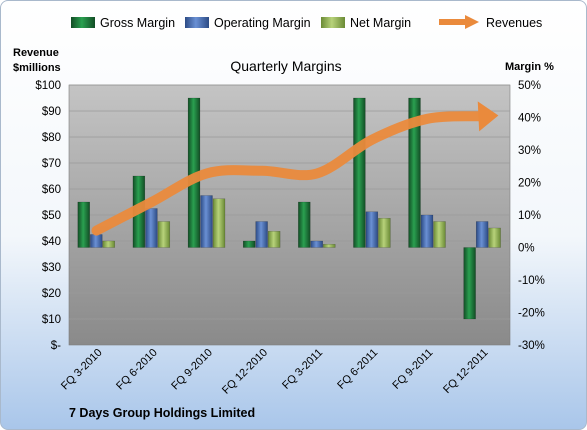  What do you see at coordinates (285, 66) in the screenshot?
I see `chart-title: Quarterly Margins` at bounding box center [285, 66].